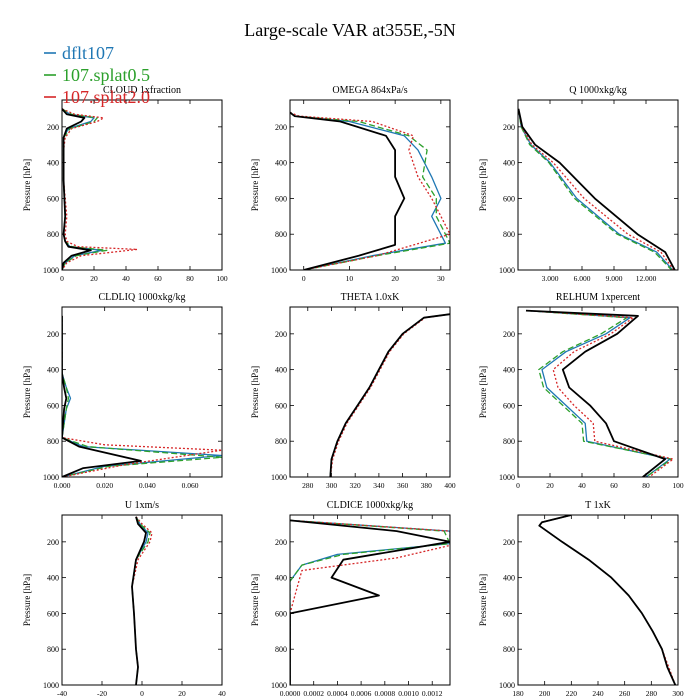  What do you see at coordinates (337, 693) in the screenshot?
I see `x-tick-label: 0.0004` at bounding box center [337, 693].